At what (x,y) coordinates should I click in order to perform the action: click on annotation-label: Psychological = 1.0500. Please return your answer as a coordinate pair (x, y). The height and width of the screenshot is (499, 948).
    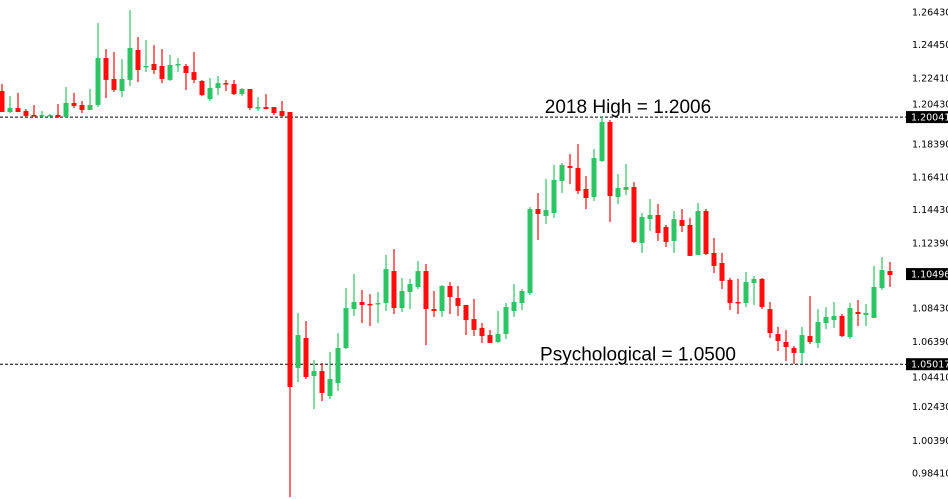
    Looking at the image, I should click on (638, 354).